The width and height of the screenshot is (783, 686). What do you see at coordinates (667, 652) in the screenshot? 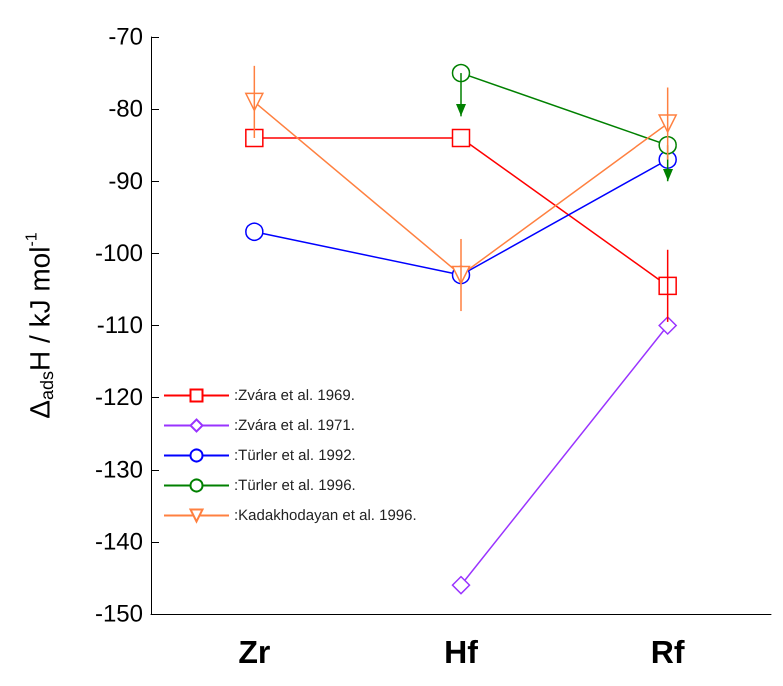
I see `x-tick-label: Rf` at bounding box center [667, 652].